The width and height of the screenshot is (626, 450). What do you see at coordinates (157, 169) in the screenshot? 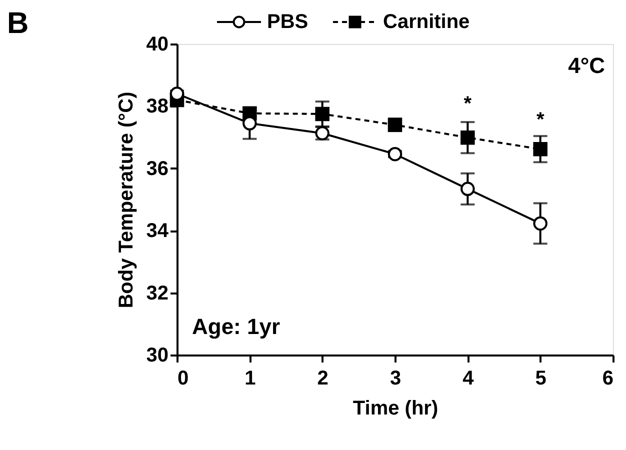
I see `y-tick-label: 36` at bounding box center [157, 169].